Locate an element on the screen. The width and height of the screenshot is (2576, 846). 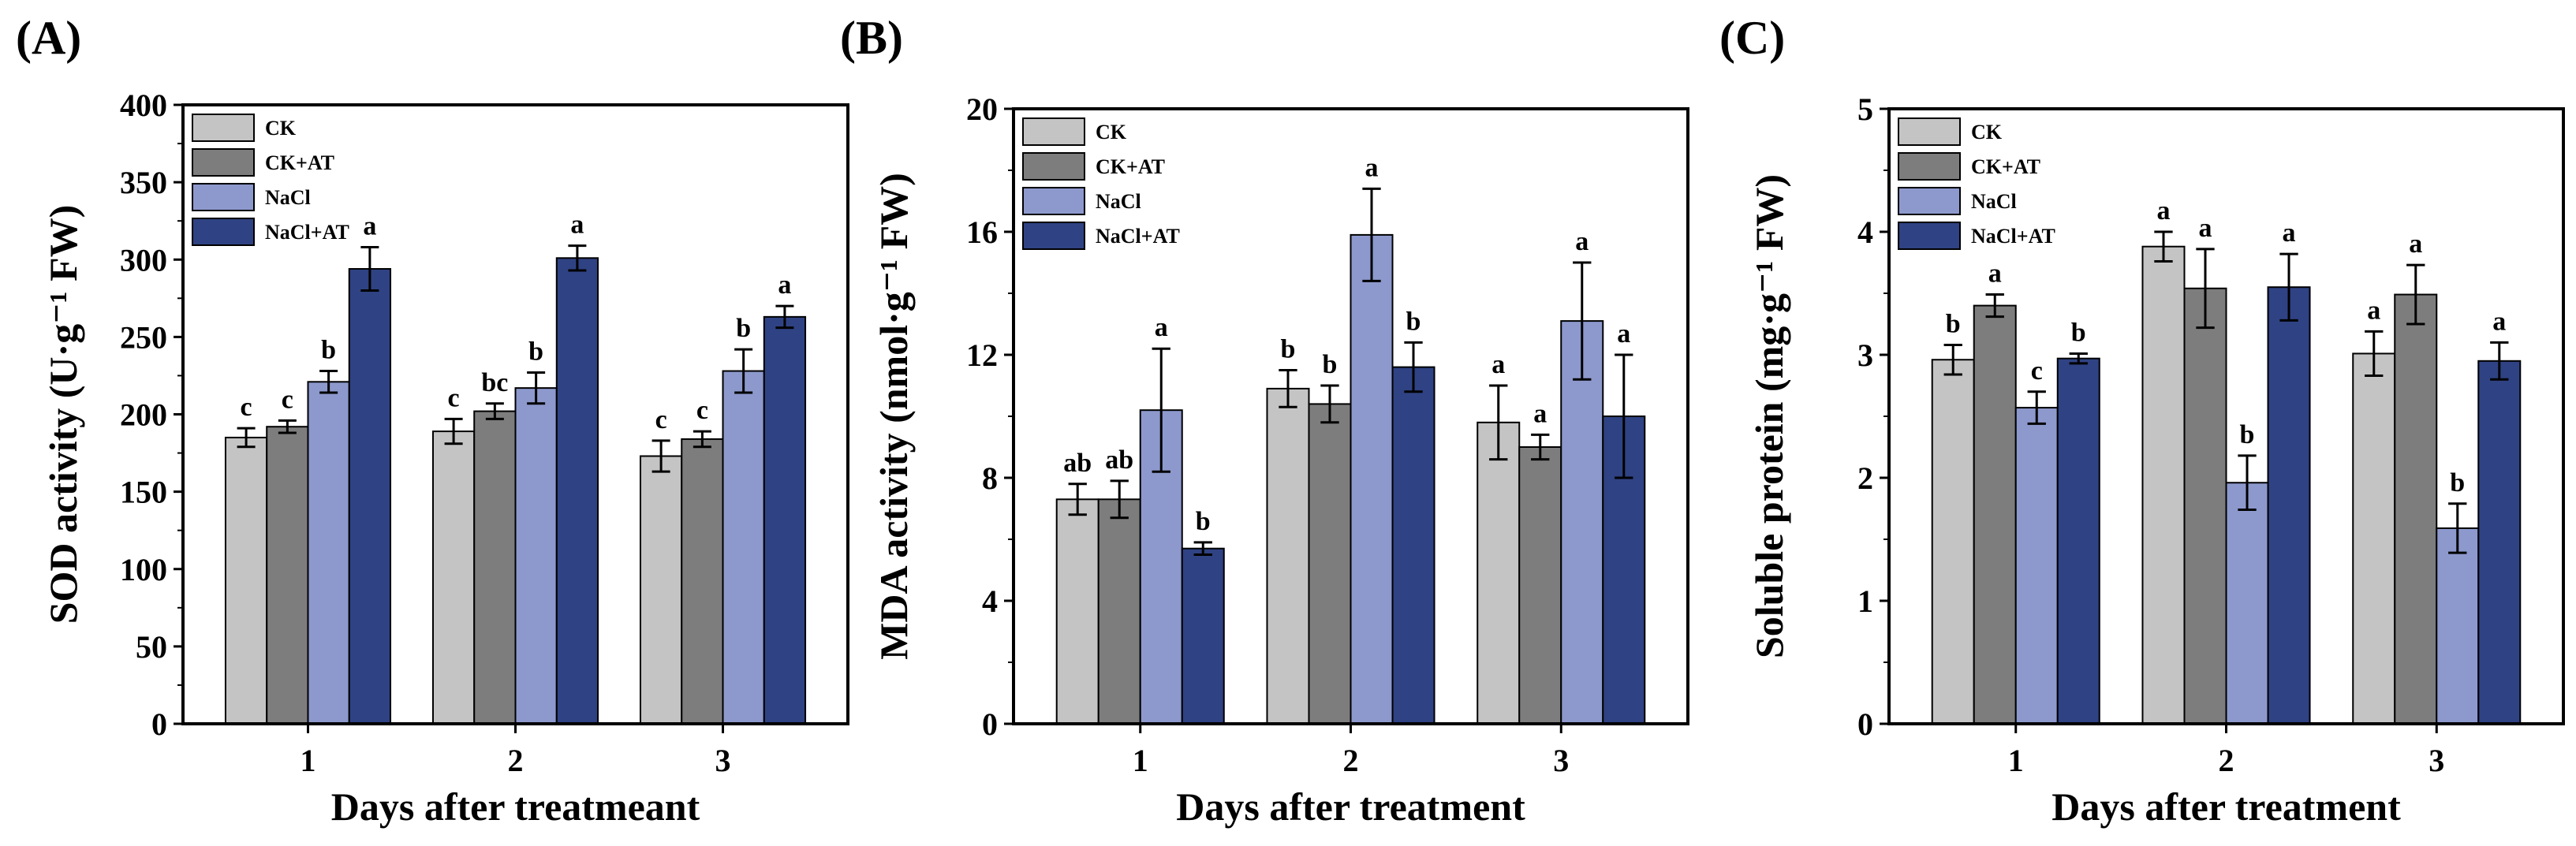
y-tick-label: 400 is located at coordinates (143, 106).